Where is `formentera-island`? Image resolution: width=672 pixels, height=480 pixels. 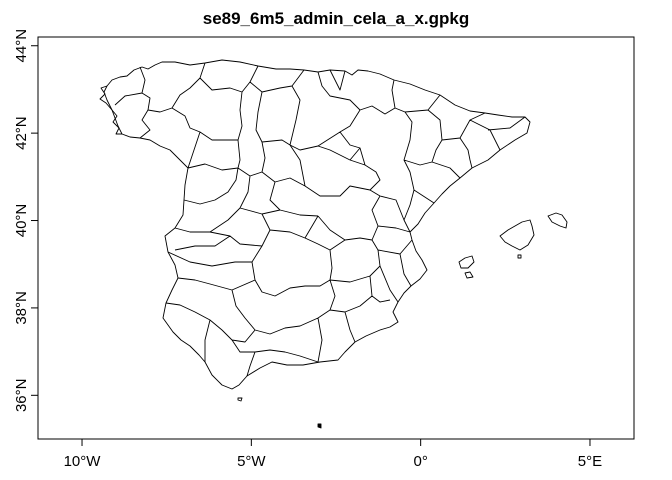
formentera-island is located at coordinates (469, 275).